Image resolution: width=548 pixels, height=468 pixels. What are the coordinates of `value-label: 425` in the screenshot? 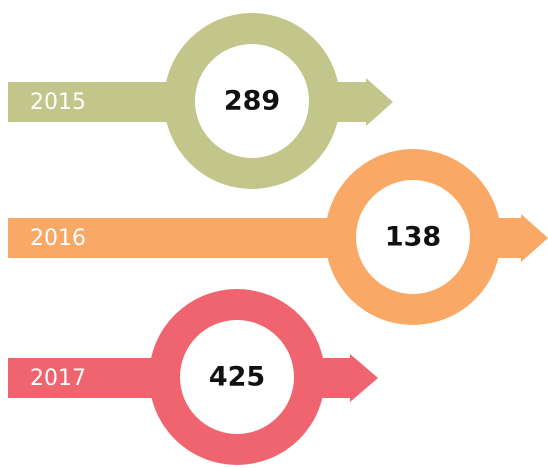 It's located at (237, 377).